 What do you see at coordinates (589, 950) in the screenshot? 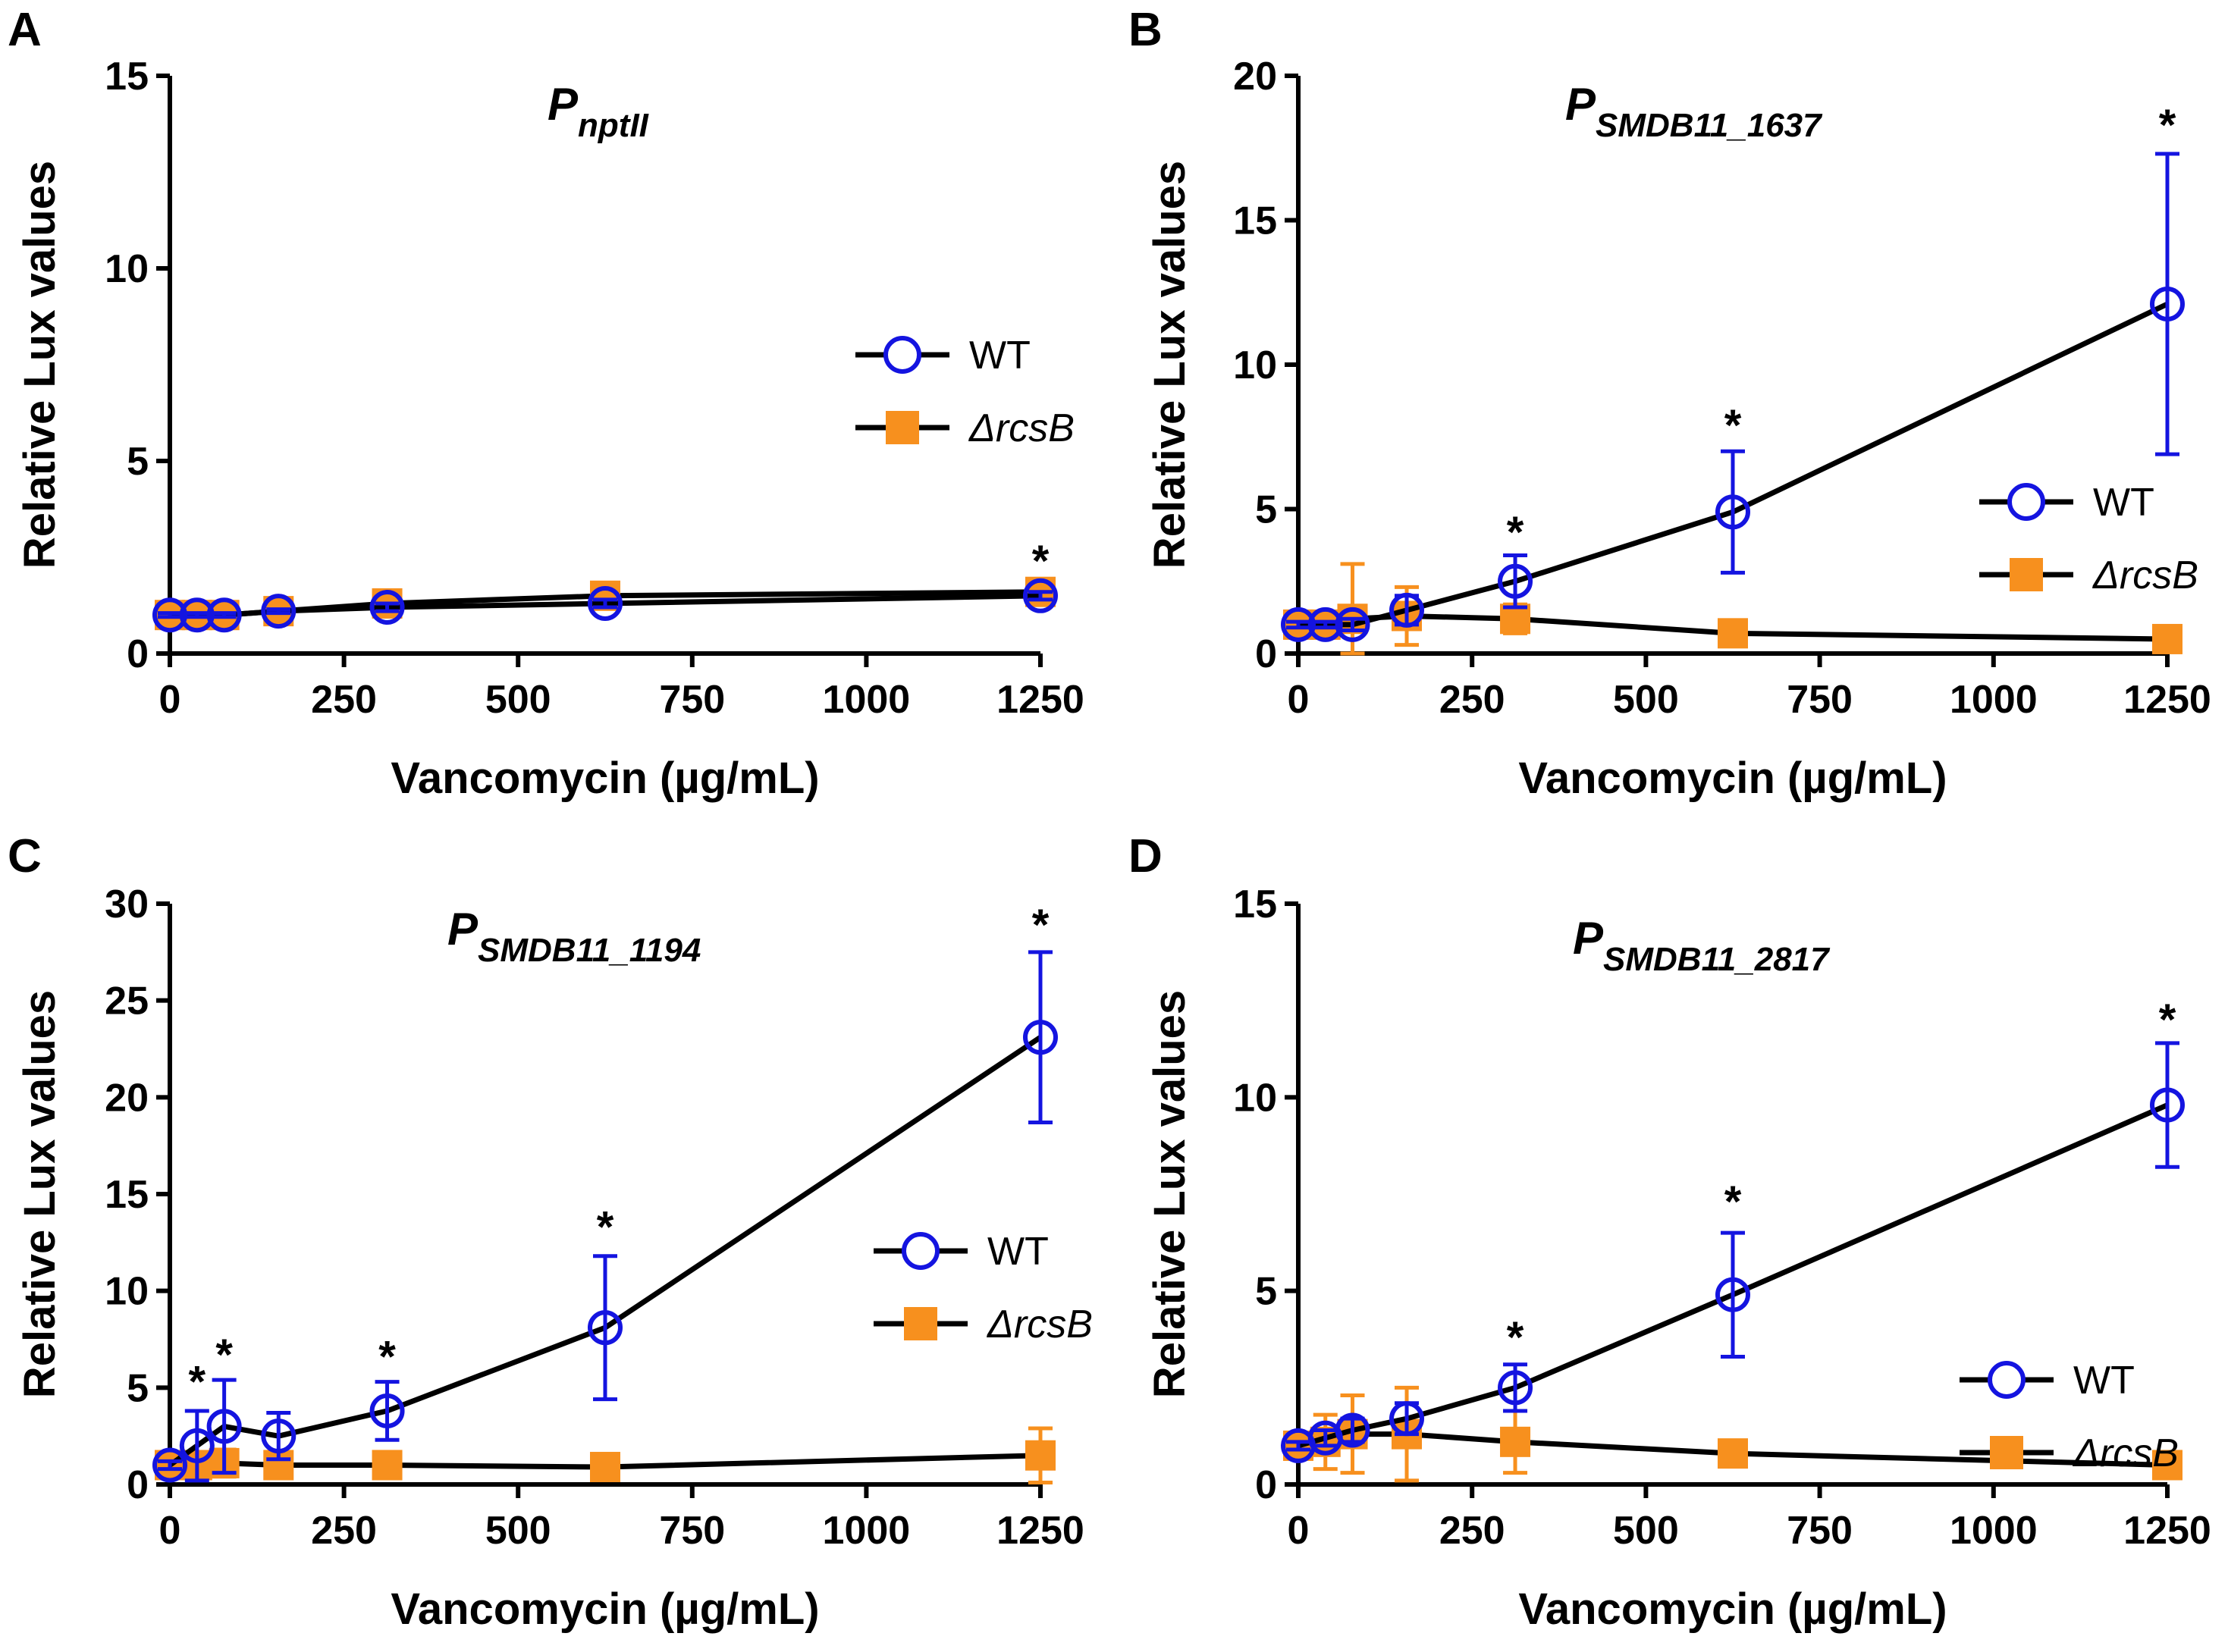
I see `title-subscript: SMDB11_1194` at bounding box center [589, 950].